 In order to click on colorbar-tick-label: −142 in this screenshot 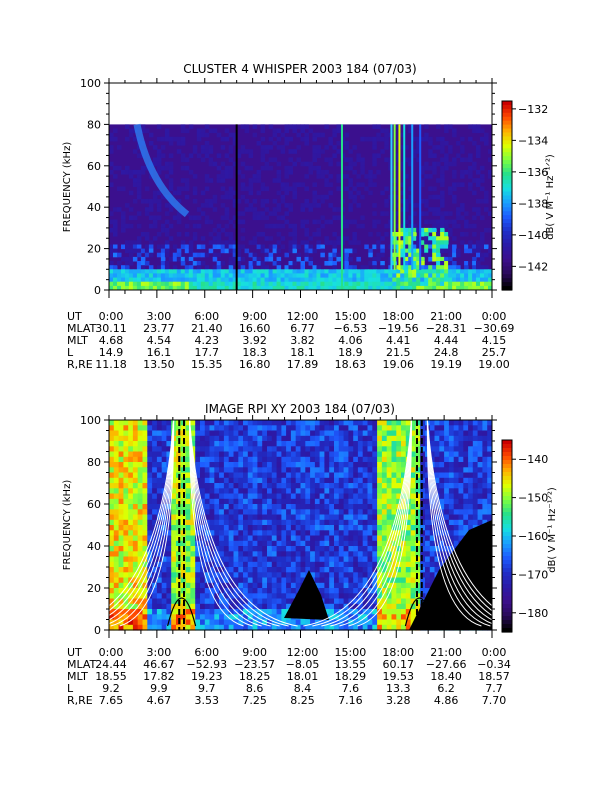, I will do `click(533, 266)`.